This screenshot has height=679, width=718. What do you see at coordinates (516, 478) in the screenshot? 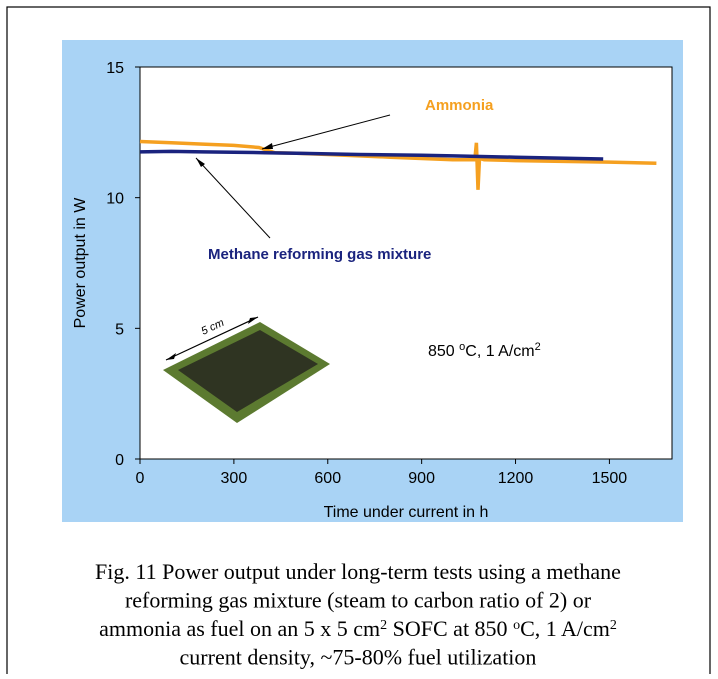
I see `x-tick-label: 1200` at bounding box center [516, 478].